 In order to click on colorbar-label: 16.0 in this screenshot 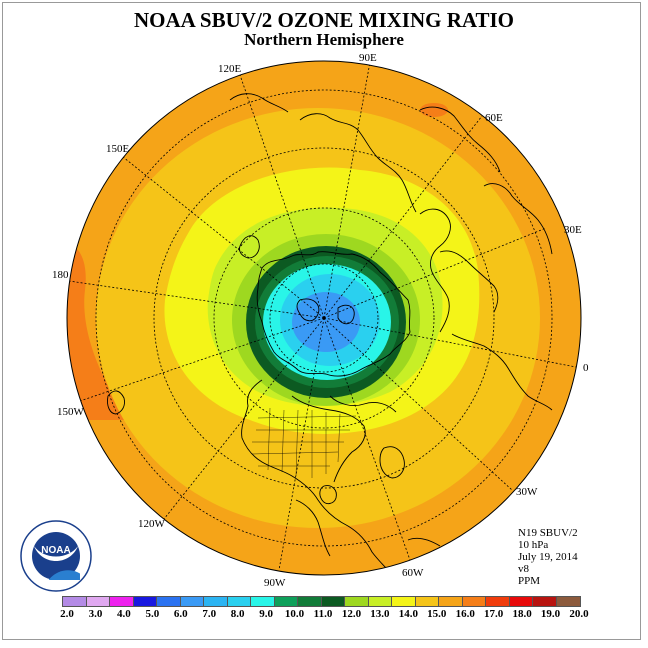, I will do `click(465, 614)`.